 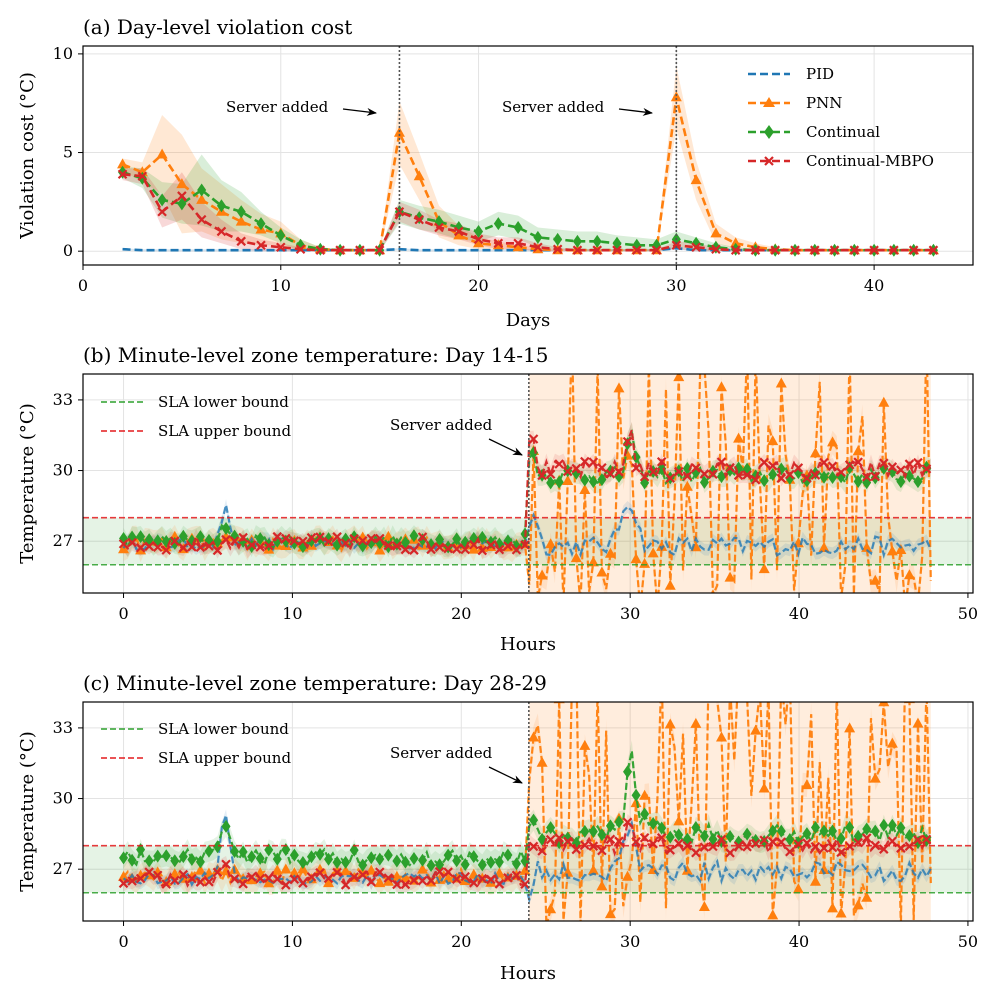 I want to click on band-continual, so click(x=528, y=203).